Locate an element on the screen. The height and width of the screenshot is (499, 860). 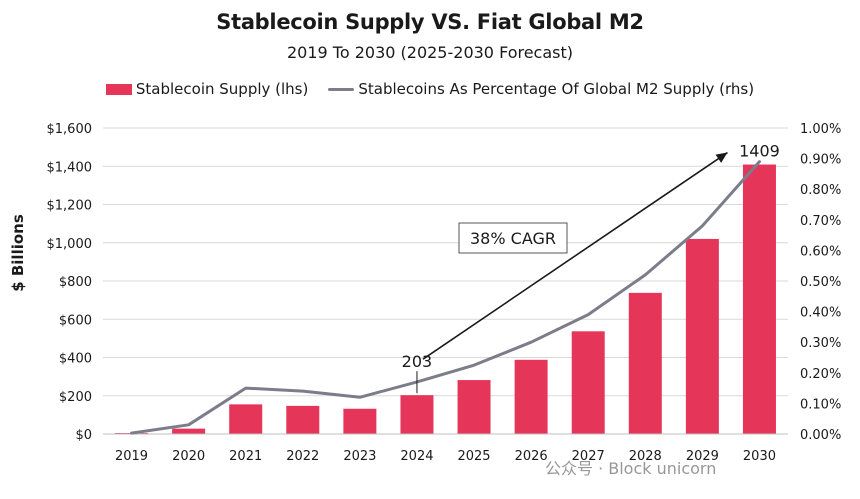
y-tick-label: $1,600 is located at coordinates (70, 129).